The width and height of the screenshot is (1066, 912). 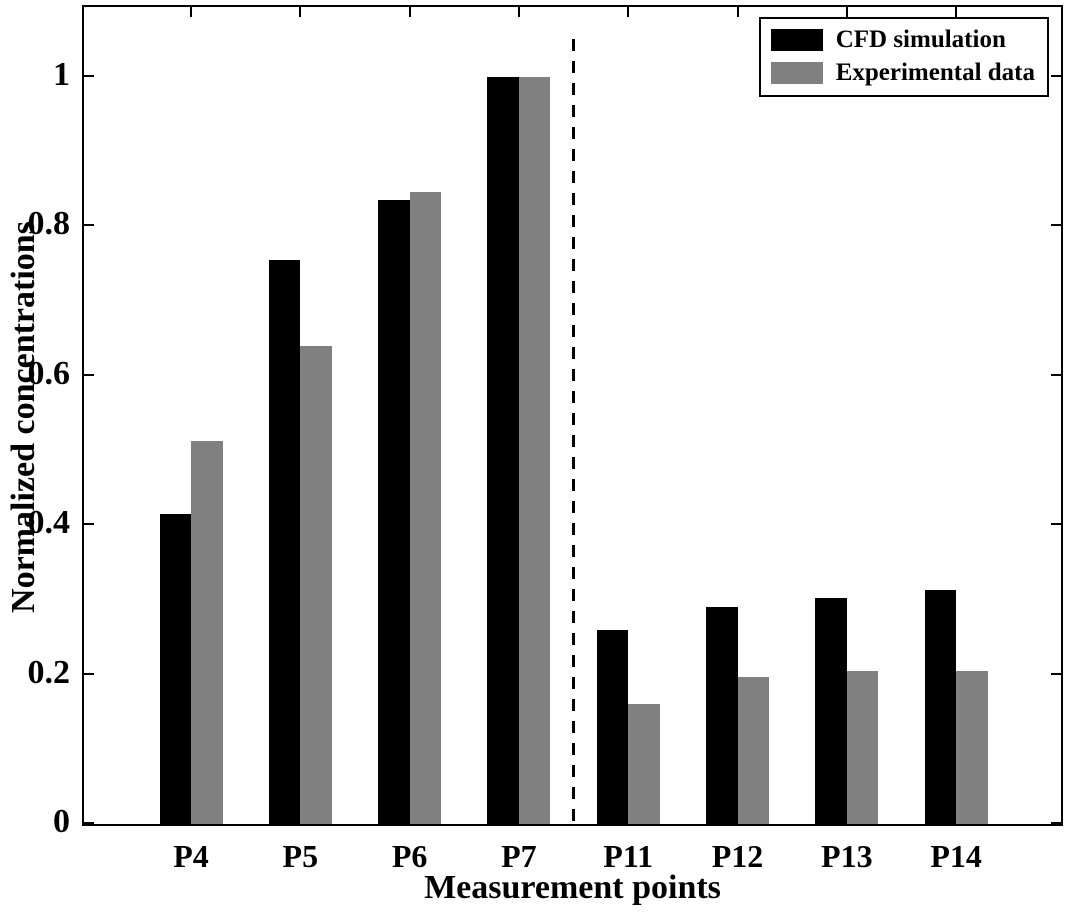 I want to click on bar-cfd-simulation-p7, so click(x=503, y=450).